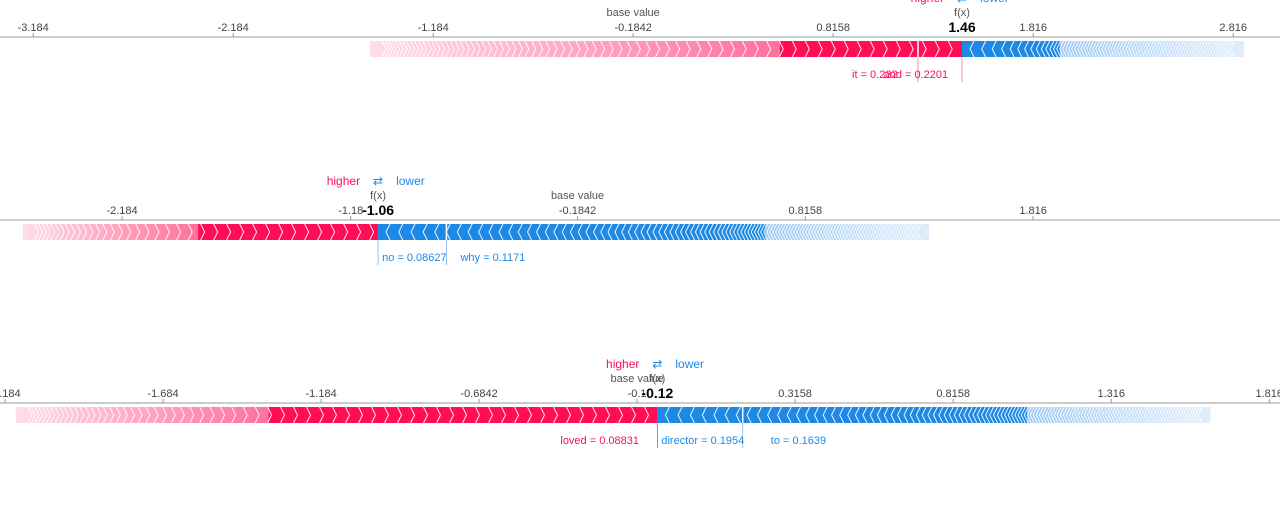 This screenshot has height=521, width=1280. Describe the element at coordinates (622, 364) in the screenshot. I see `legend-higher: higher` at that location.